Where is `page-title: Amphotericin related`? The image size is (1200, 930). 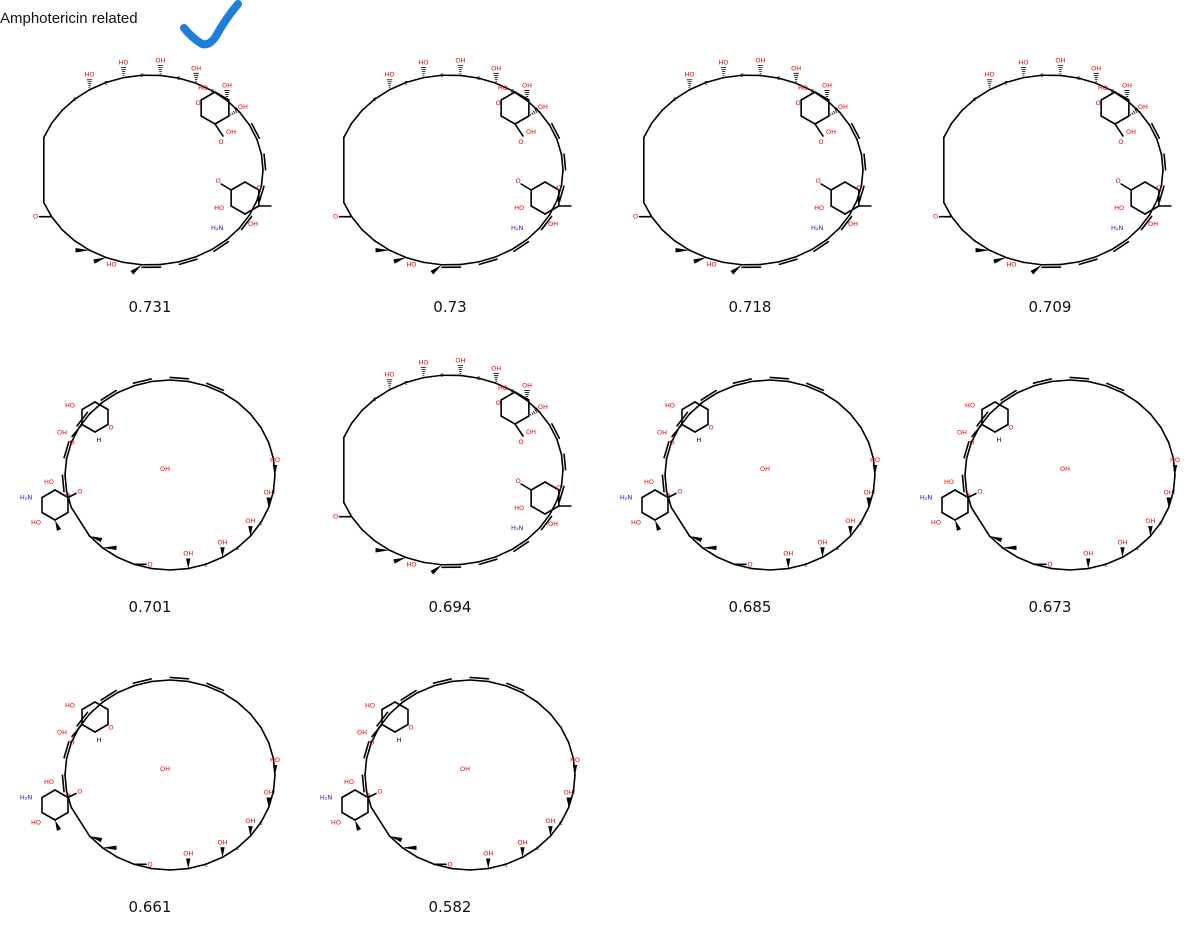 page-title: Amphotericin related is located at coordinates (69, 18).